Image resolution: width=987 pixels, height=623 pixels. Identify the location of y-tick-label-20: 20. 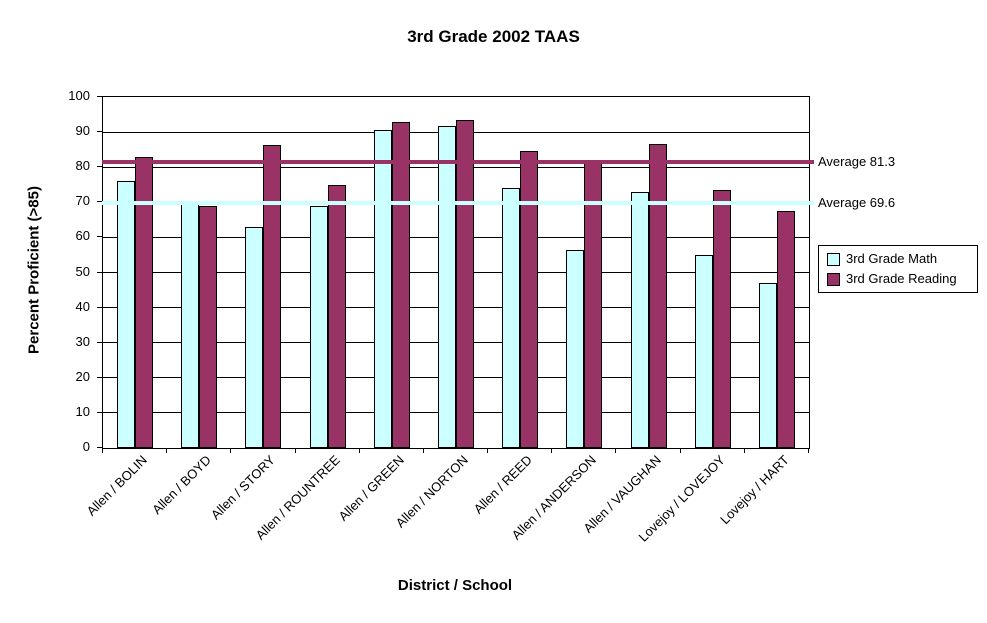
(82, 376).